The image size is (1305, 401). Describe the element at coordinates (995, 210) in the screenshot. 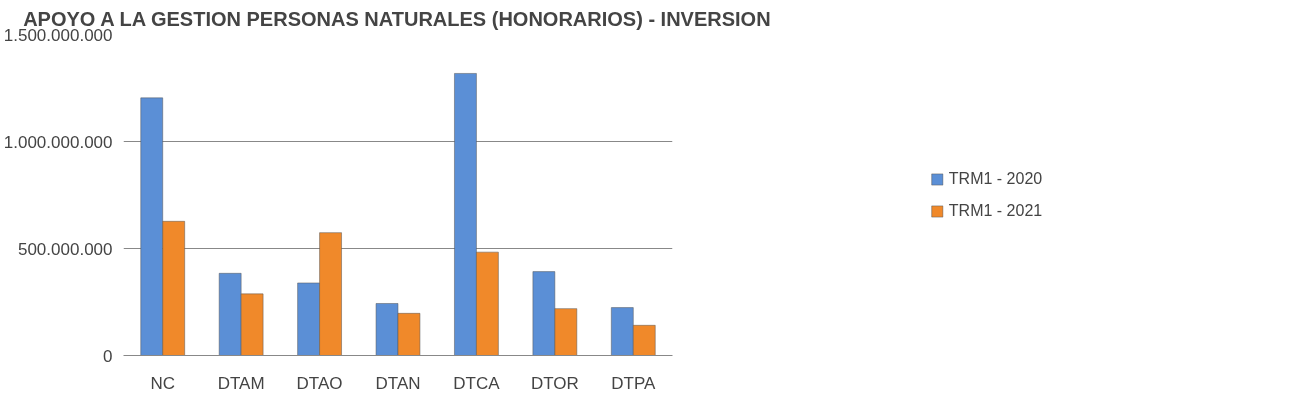

I see `legend-label: TRM1 - 2021` at that location.